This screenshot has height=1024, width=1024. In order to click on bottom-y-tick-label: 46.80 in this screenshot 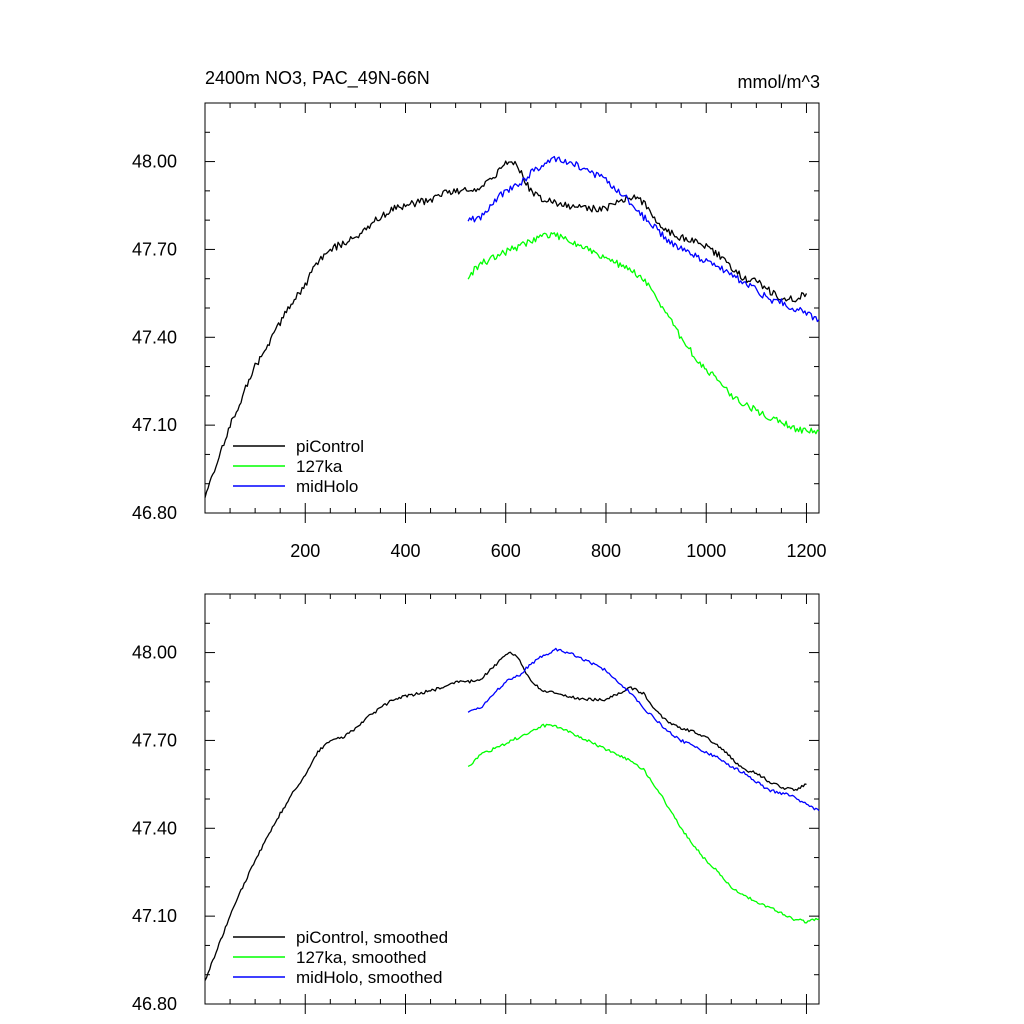, I will do `click(154, 1004)`.